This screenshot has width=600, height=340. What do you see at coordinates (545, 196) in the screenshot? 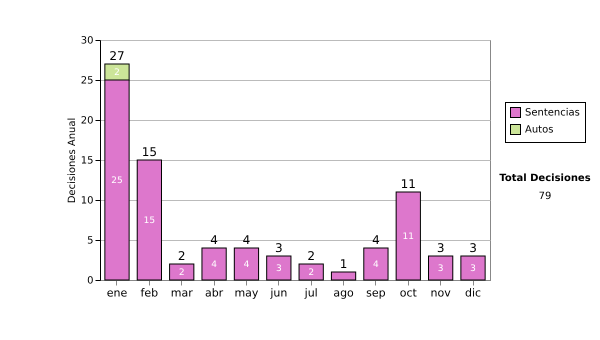
I see `text: 79` at bounding box center [545, 196].